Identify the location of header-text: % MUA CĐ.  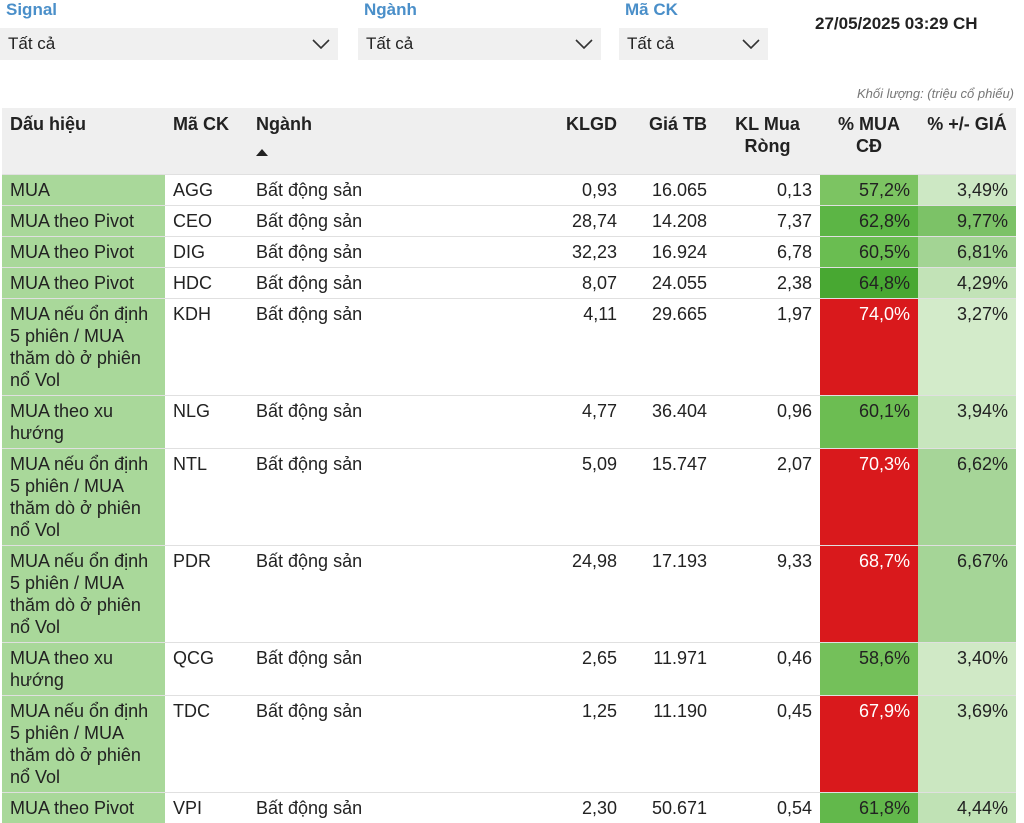
(869, 135).